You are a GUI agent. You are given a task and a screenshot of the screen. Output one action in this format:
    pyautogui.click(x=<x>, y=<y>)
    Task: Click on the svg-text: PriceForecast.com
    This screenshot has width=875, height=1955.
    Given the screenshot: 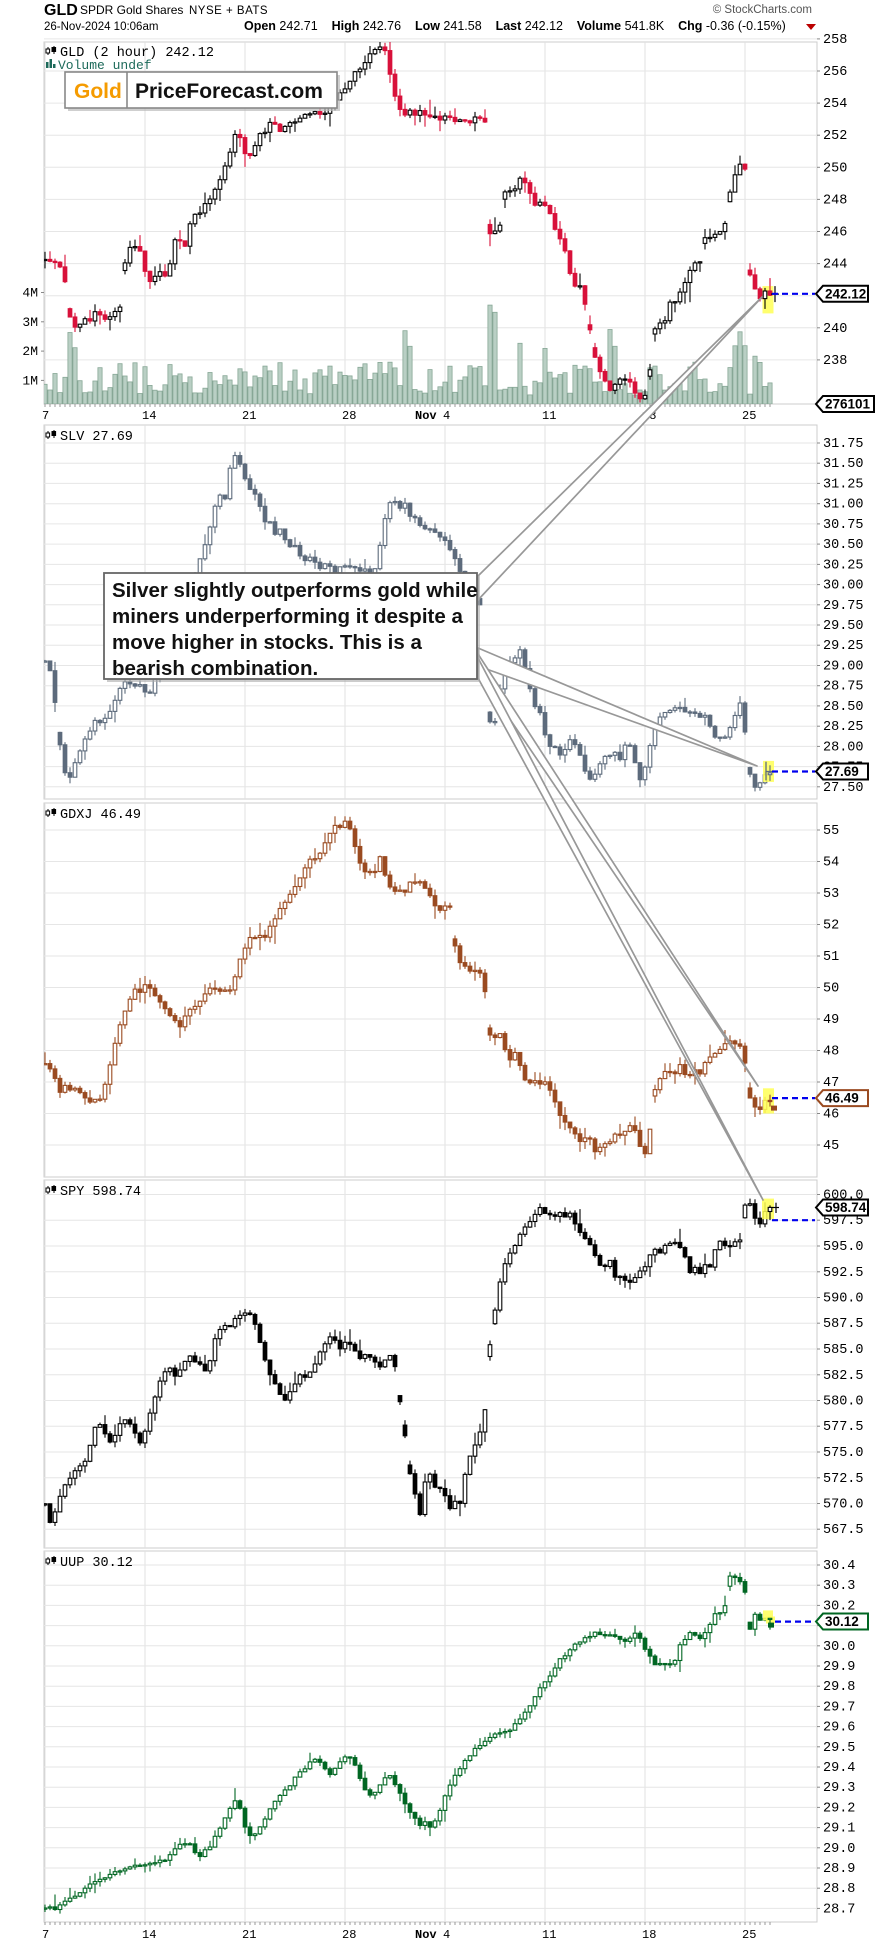 What is the action you would take?
    pyautogui.click(x=229, y=91)
    